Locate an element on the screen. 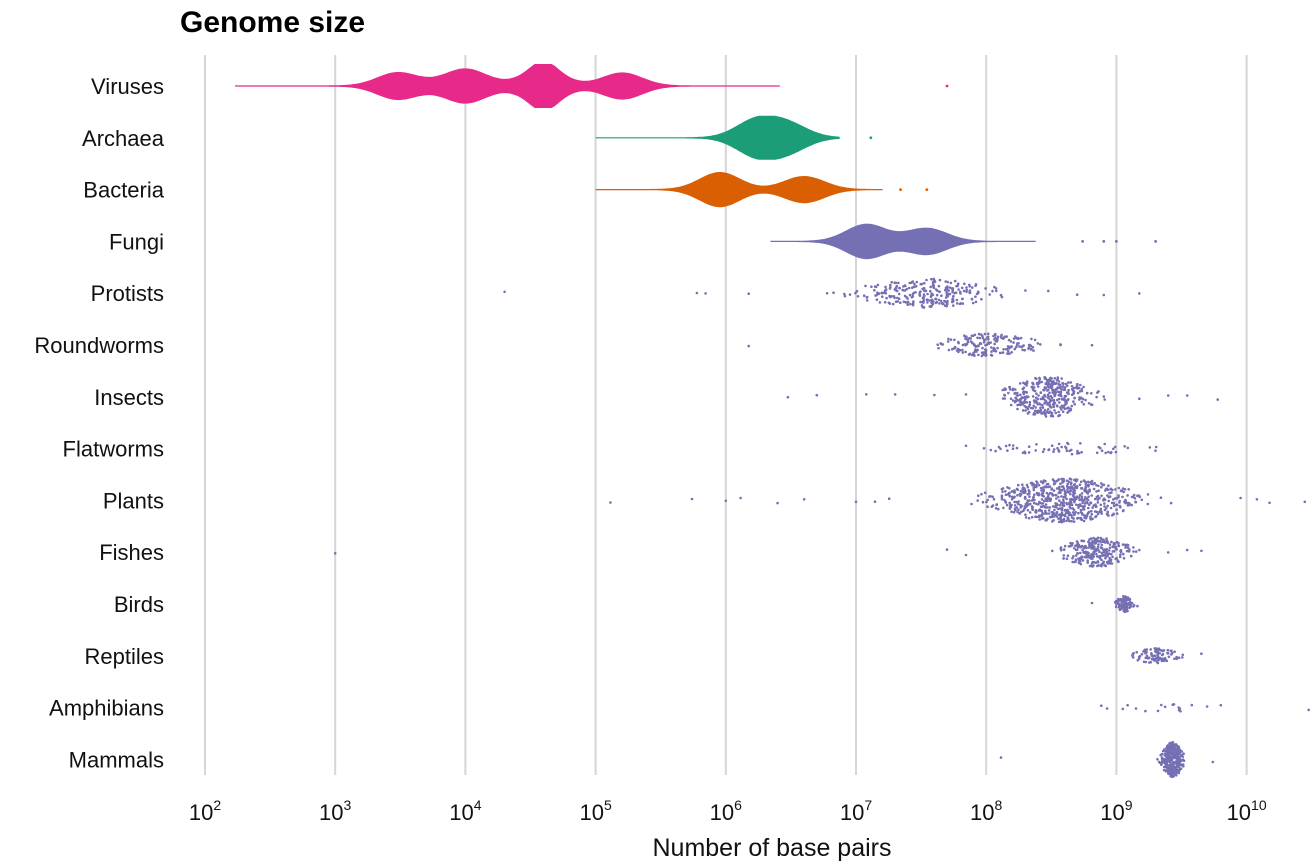 The width and height of the screenshot is (1311, 864). category-label: Reptiles is located at coordinates (124, 656).